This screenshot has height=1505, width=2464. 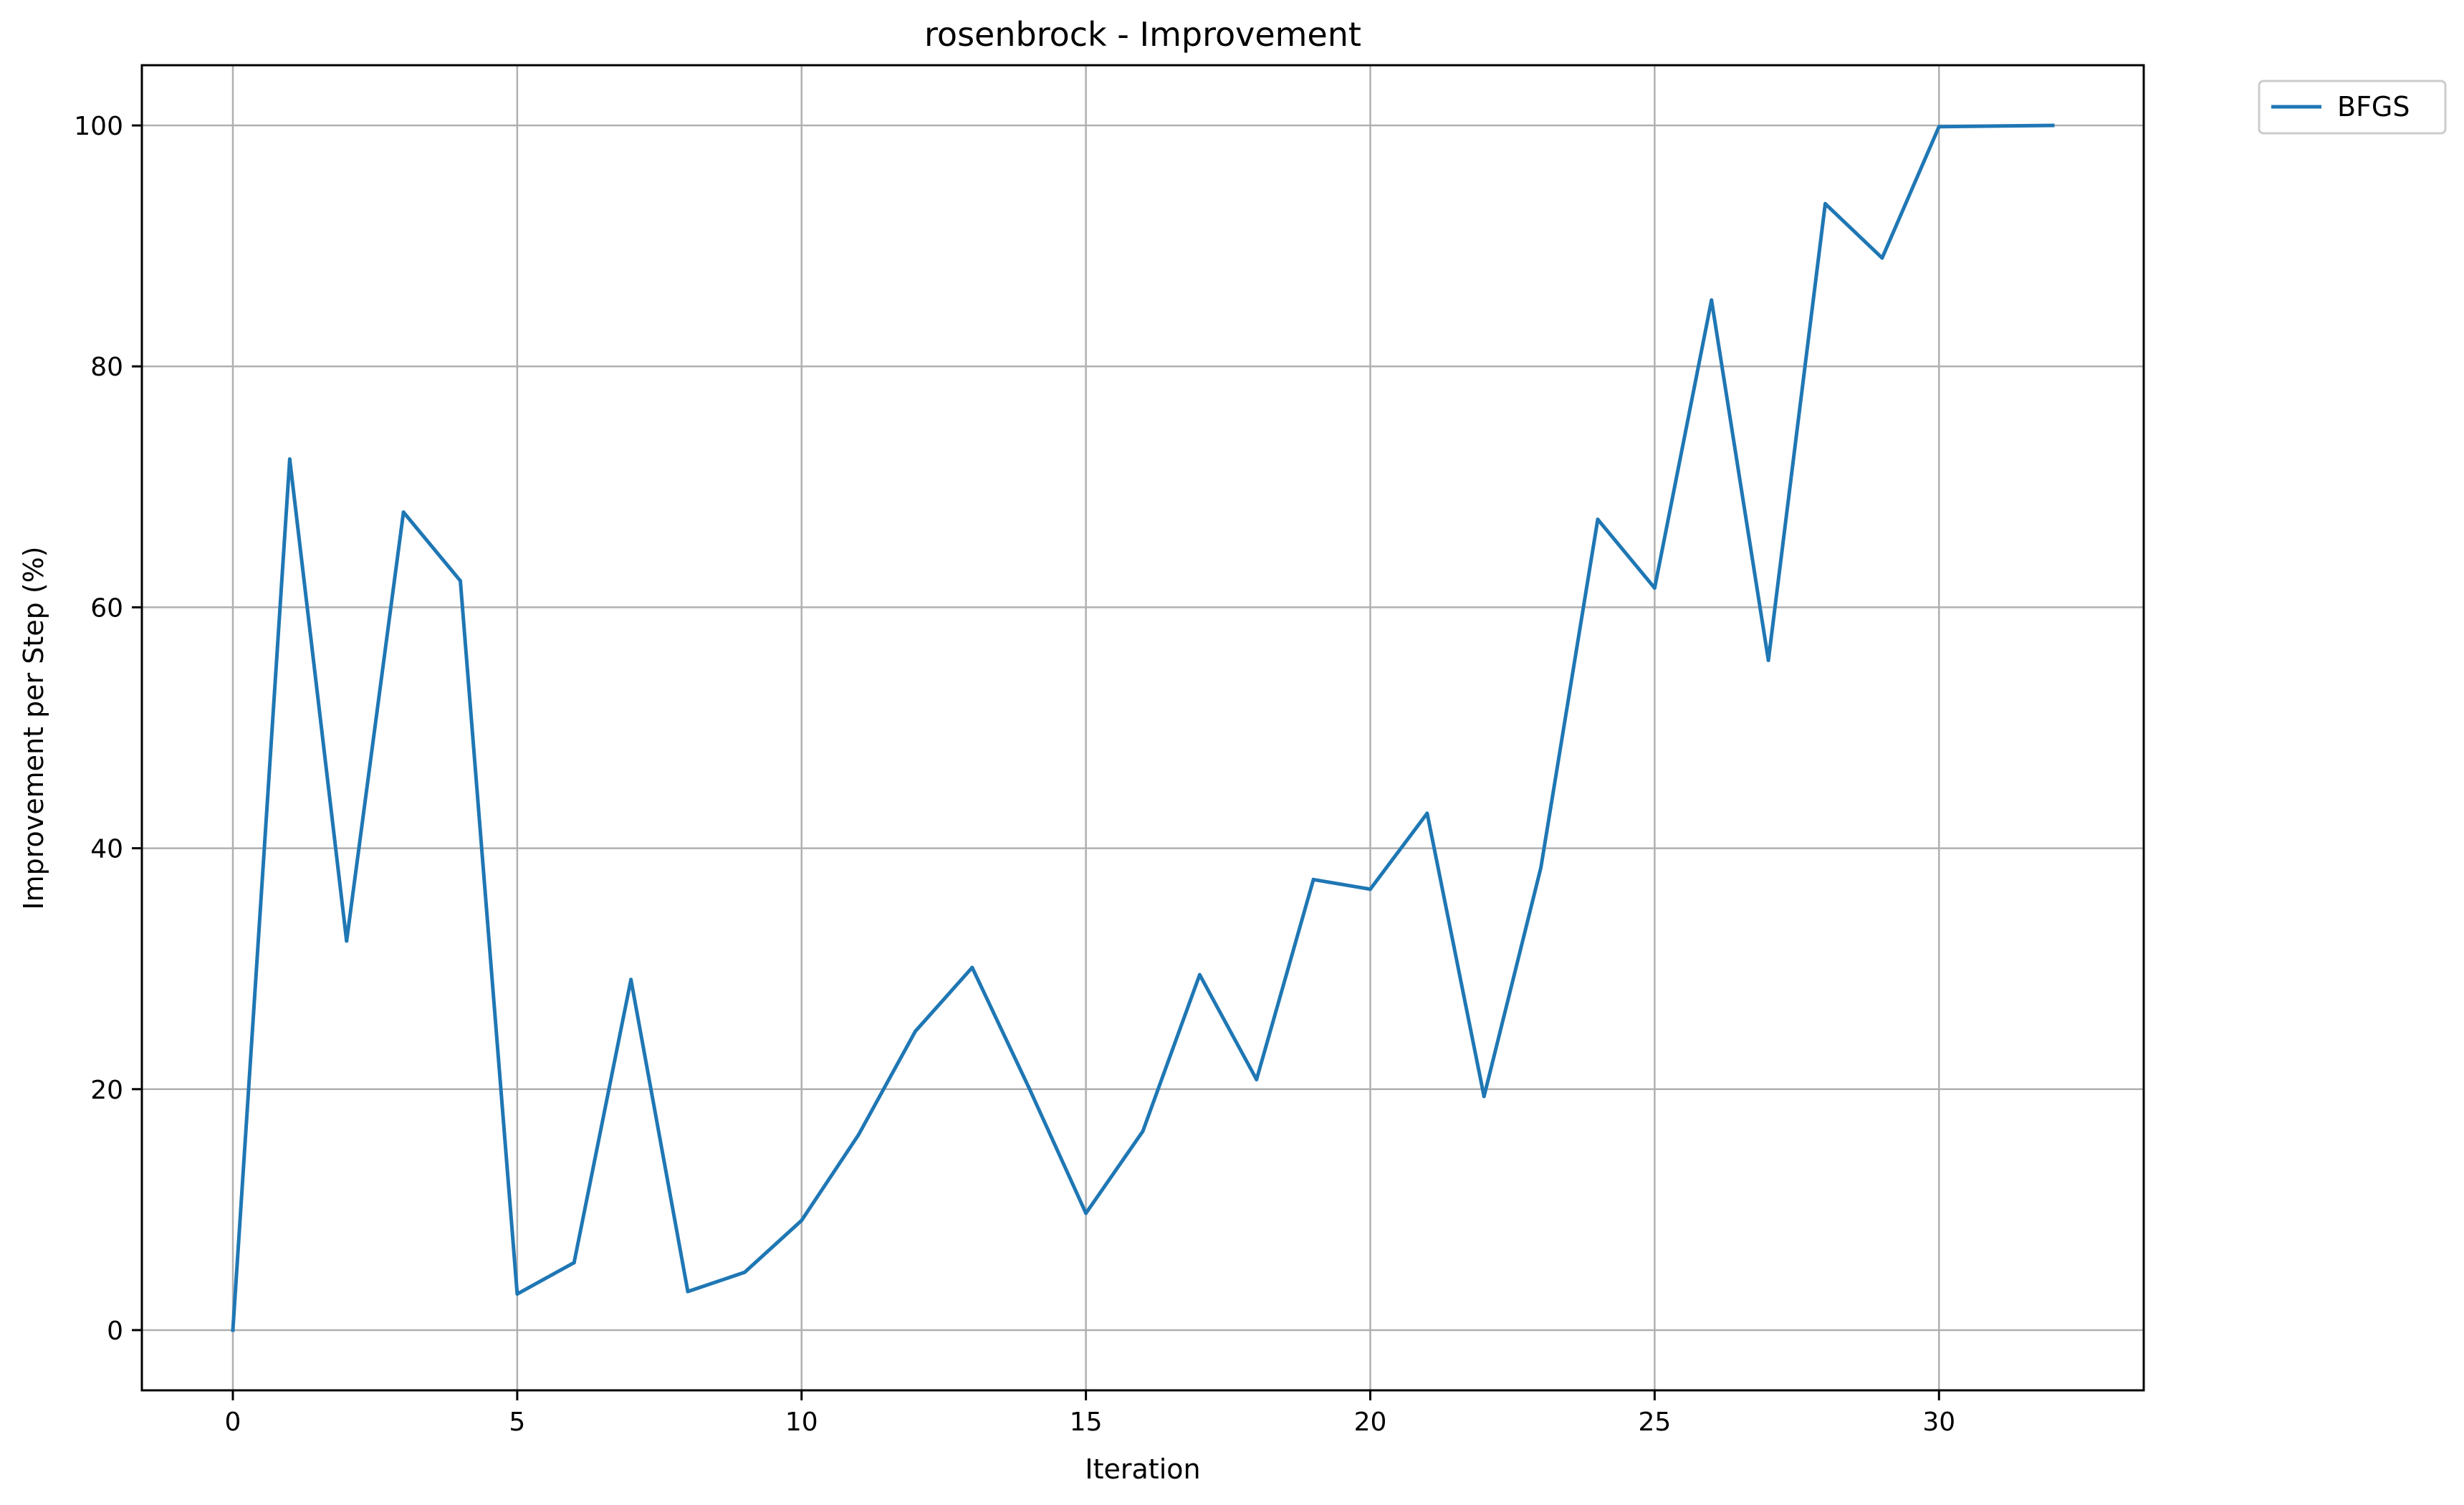 I want to click on x-tick-label: 5, so click(x=517, y=1422).